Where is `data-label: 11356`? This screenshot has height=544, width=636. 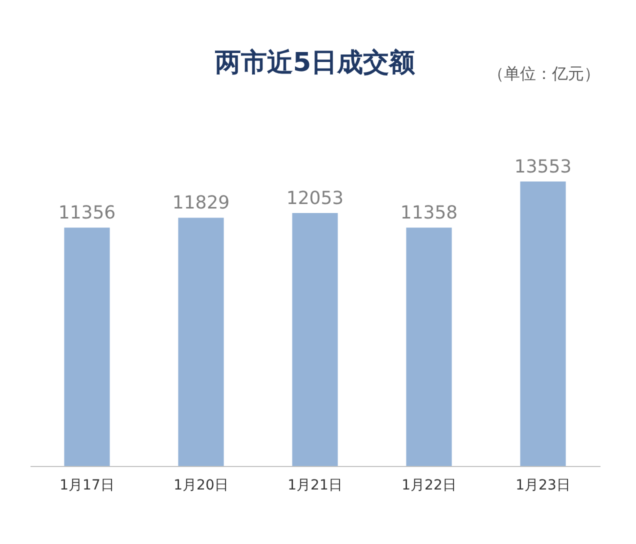 data-label: 11356 is located at coordinates (87, 213).